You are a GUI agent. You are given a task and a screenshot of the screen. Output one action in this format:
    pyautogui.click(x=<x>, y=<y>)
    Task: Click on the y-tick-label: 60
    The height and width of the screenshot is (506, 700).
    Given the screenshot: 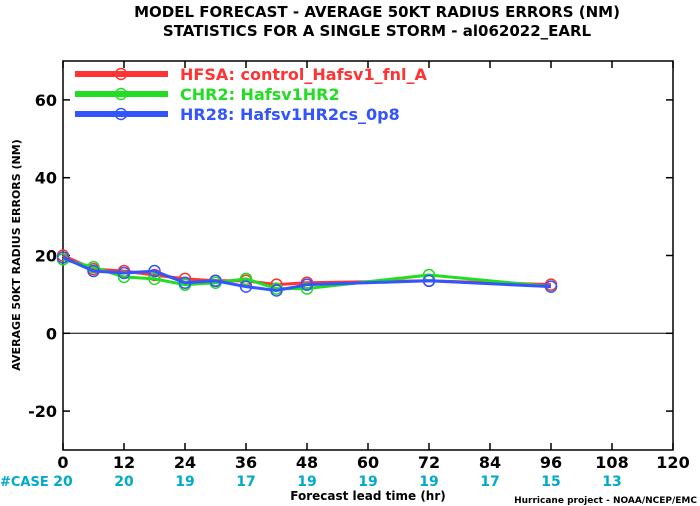 What is the action you would take?
    pyautogui.click(x=46, y=100)
    